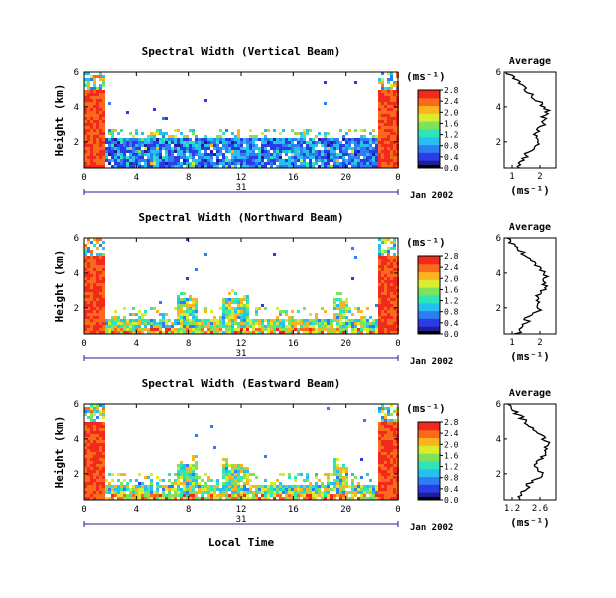 Image resolution: width=616 pixels, height=598 pixels. What do you see at coordinates (429, 91) in the screenshot?
I see `colorbar-segment` at bounding box center [429, 91].